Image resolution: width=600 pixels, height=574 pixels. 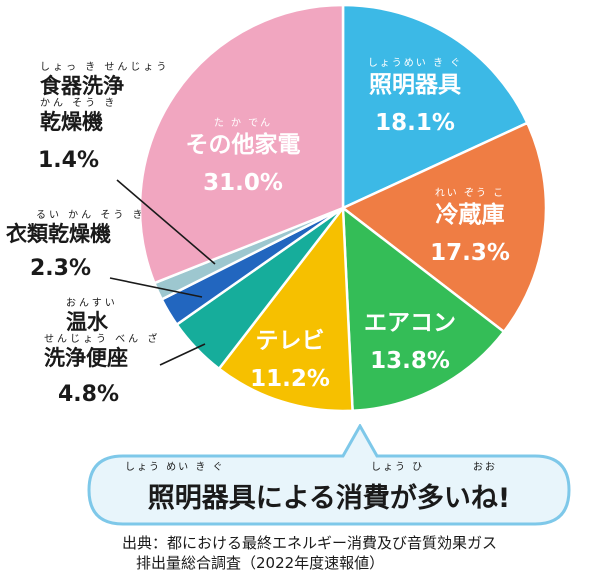 What do you see at coordinates (470, 193) in the screenshot?
I see `slice-ruby-1: れい ぞう こ` at bounding box center [470, 193].